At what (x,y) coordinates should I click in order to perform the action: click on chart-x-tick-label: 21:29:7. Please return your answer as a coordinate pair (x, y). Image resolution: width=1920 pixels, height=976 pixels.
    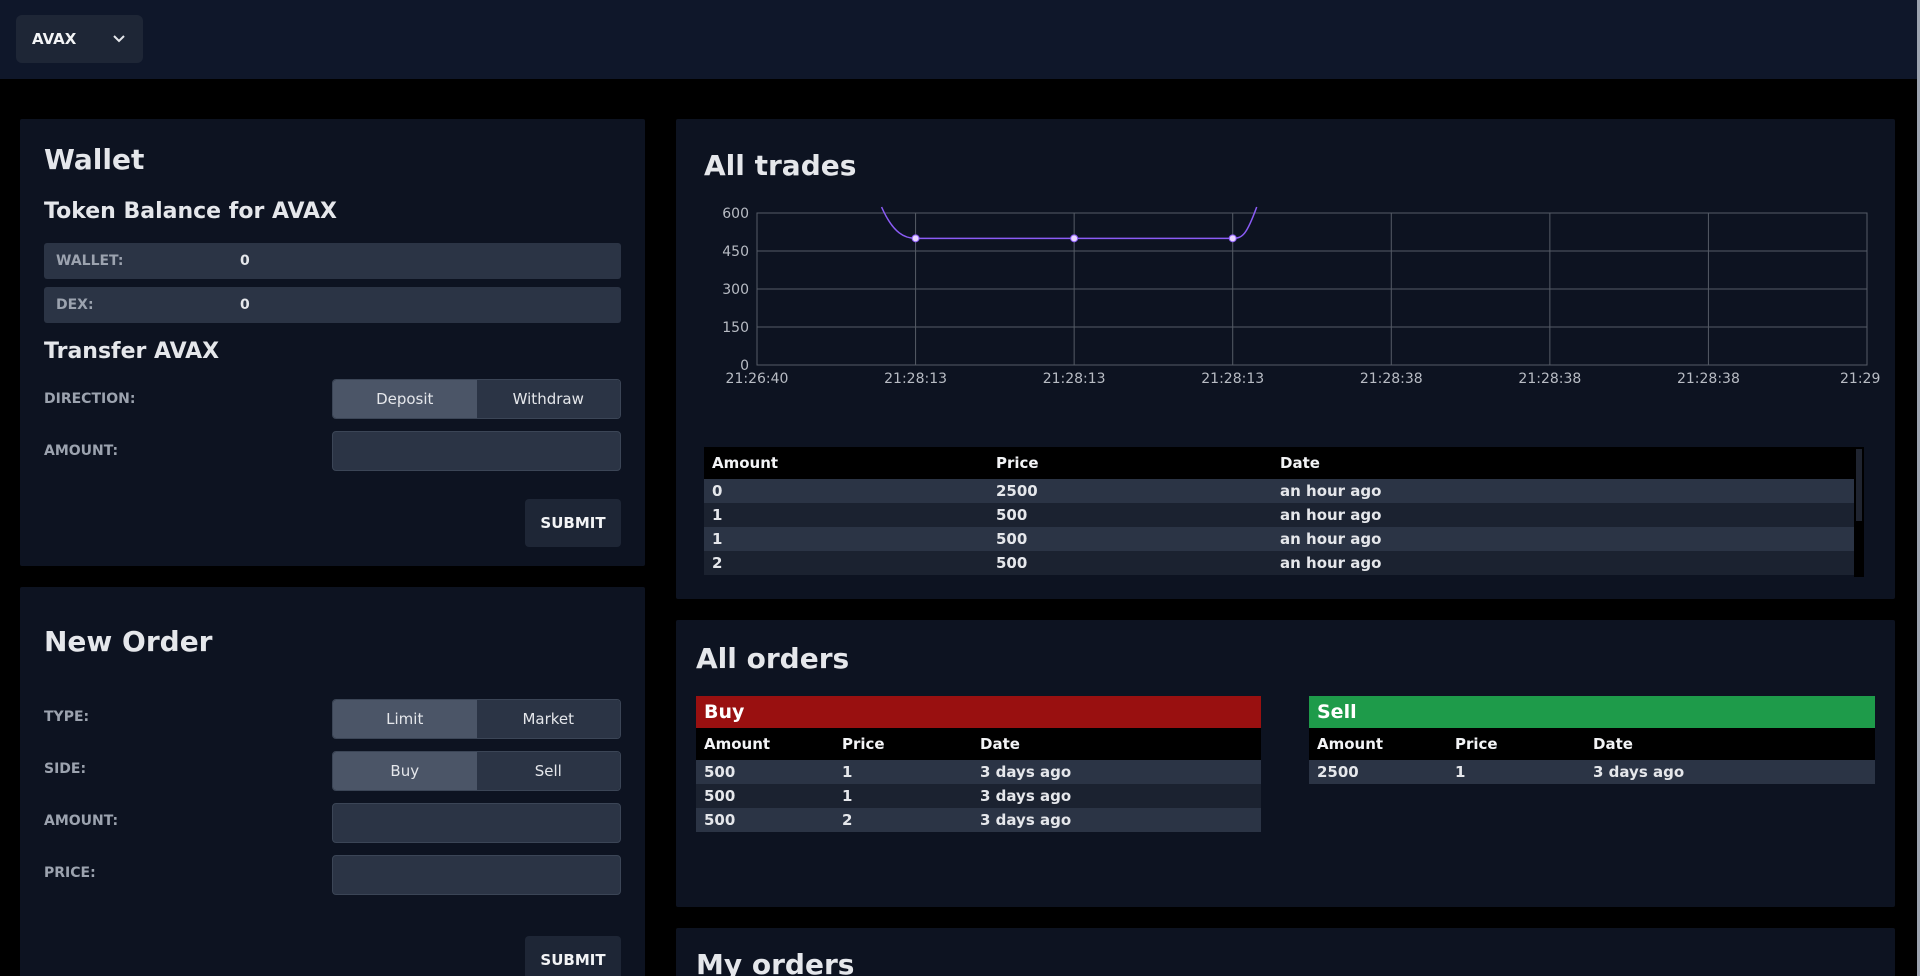
    Looking at the image, I should click on (1861, 379).